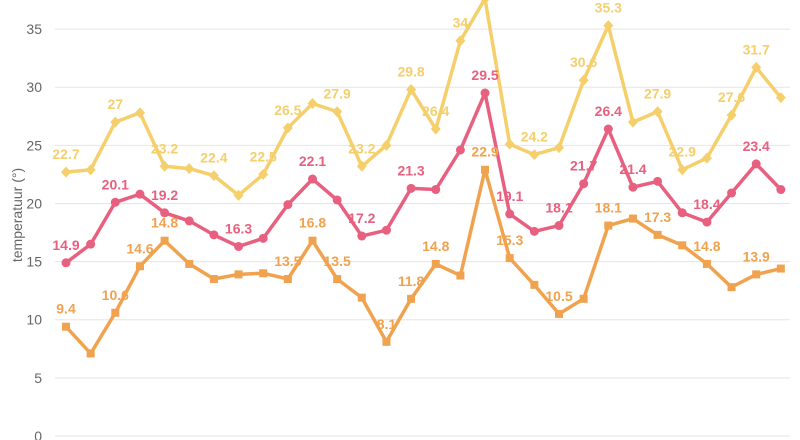 The image size is (800, 440). What do you see at coordinates (706, 246) in the screenshot?
I see `data-label-min: 14.8` at bounding box center [706, 246].